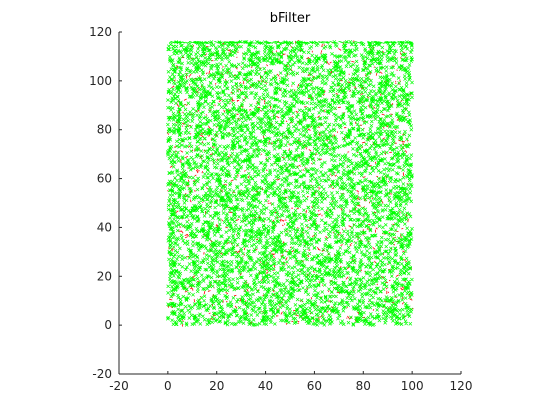 This screenshot has width=560, height=420. What do you see at coordinates (412, 386) in the screenshot?
I see `x-tick-label: 100` at bounding box center [412, 386].